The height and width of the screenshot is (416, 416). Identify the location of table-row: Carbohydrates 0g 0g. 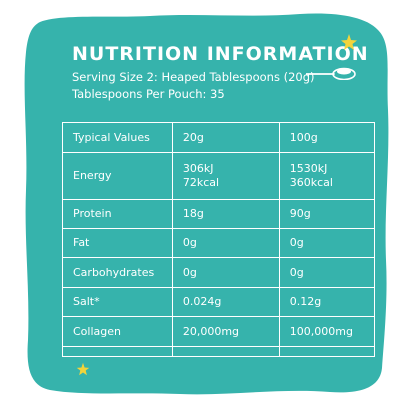
(219, 272).